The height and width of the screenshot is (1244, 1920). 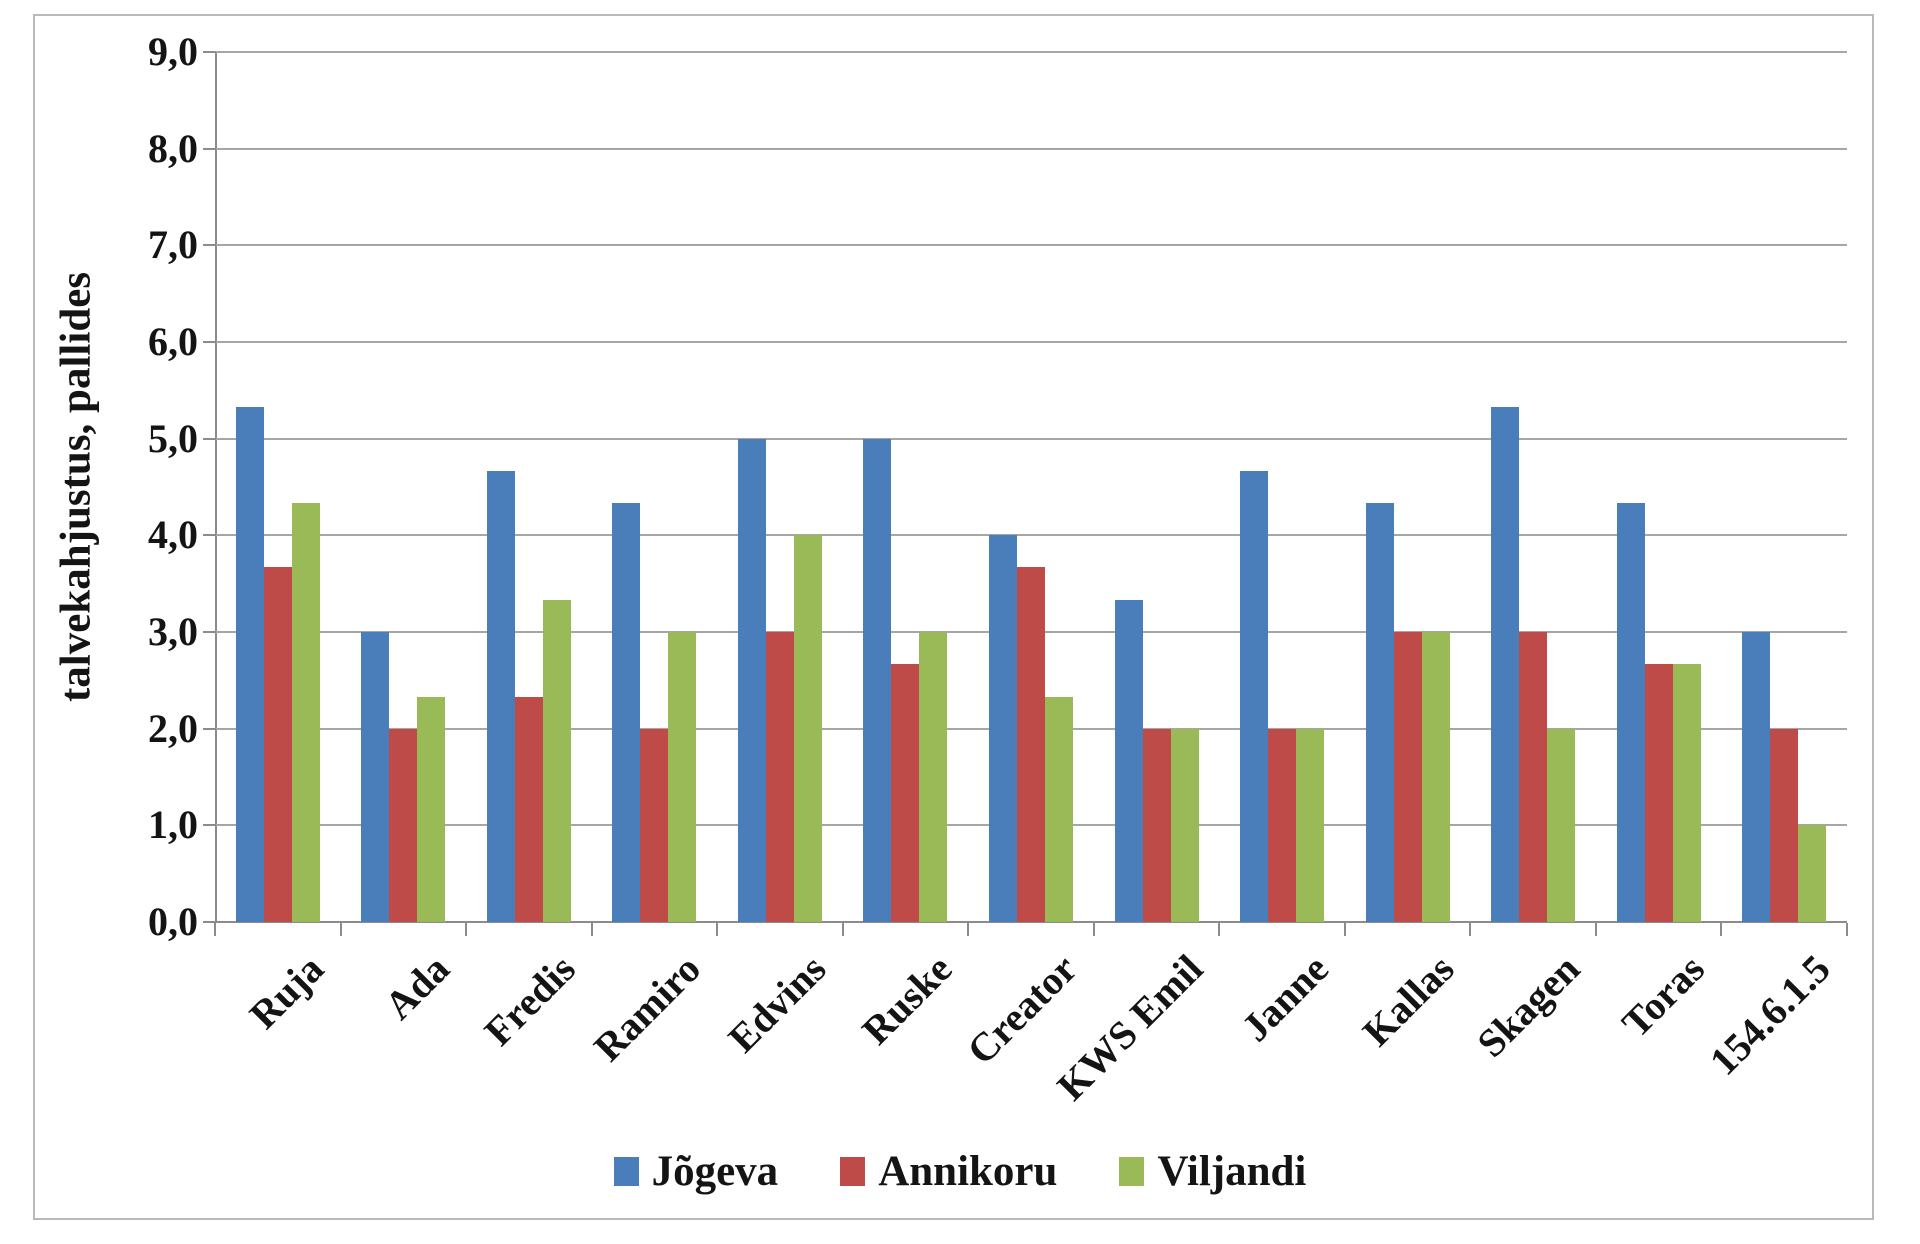 I want to click on bar-group-Skagen, so click(x=1533, y=487).